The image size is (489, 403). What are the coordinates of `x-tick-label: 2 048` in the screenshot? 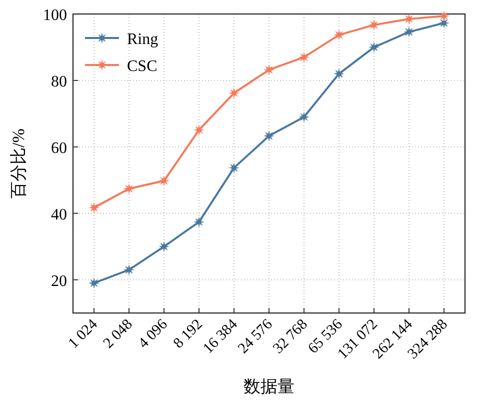 It's located at (118, 334).